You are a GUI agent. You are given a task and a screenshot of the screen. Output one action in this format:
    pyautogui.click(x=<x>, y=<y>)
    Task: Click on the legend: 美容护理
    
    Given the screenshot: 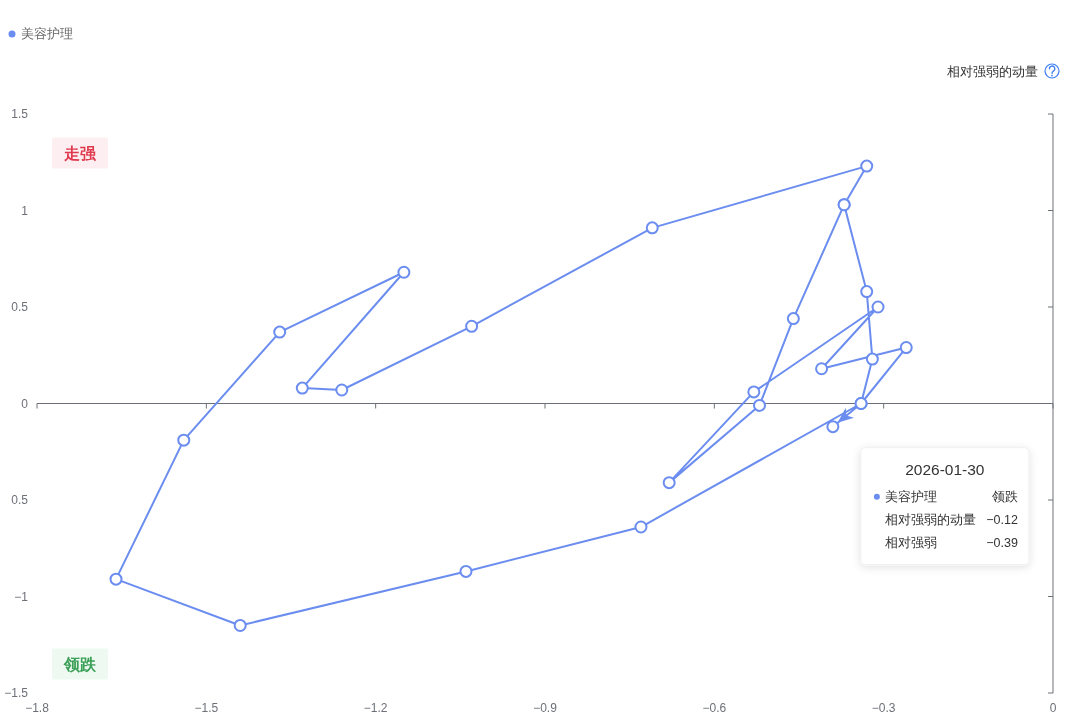 What is the action you would take?
    pyautogui.click(x=40, y=34)
    